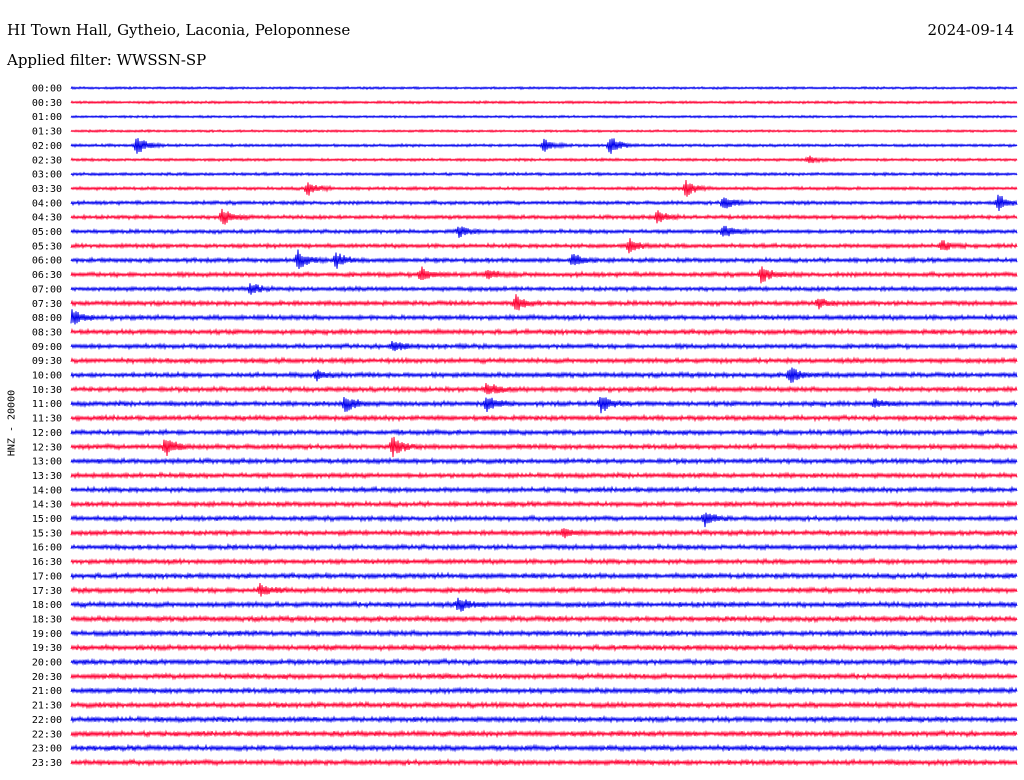 The width and height of the screenshot is (1024, 780). I want to click on row-time-label: 07:00, so click(47, 289).